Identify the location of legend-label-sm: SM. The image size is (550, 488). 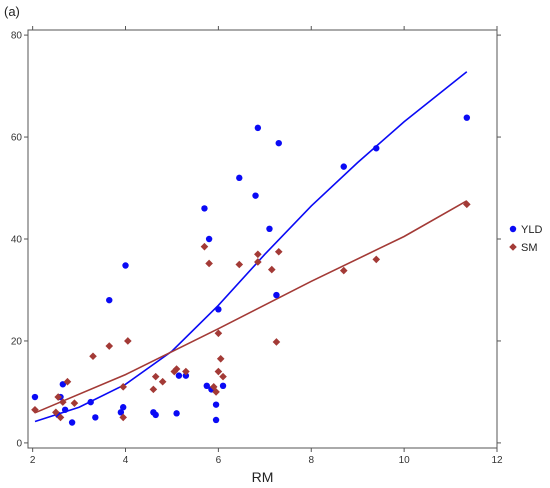
(529, 248).